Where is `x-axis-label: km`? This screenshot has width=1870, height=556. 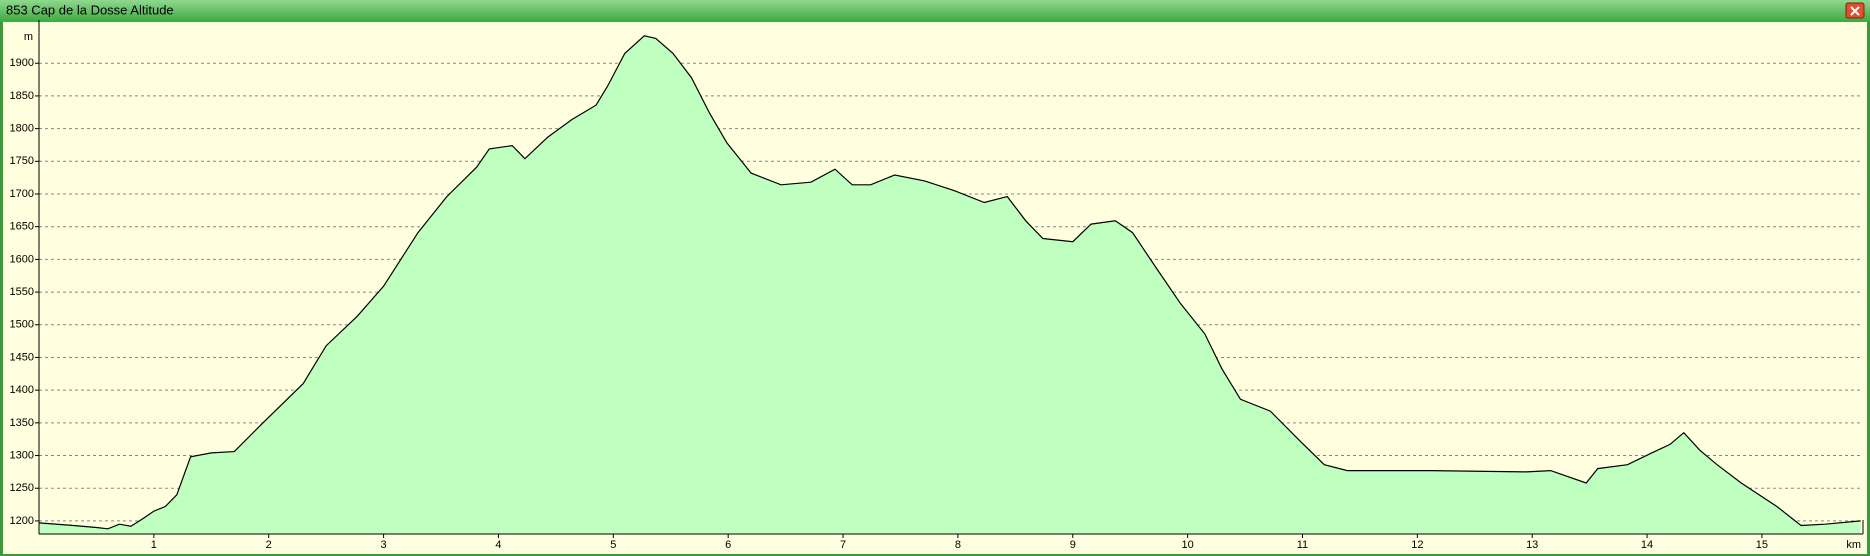 x-axis-label: km is located at coordinates (1853, 545).